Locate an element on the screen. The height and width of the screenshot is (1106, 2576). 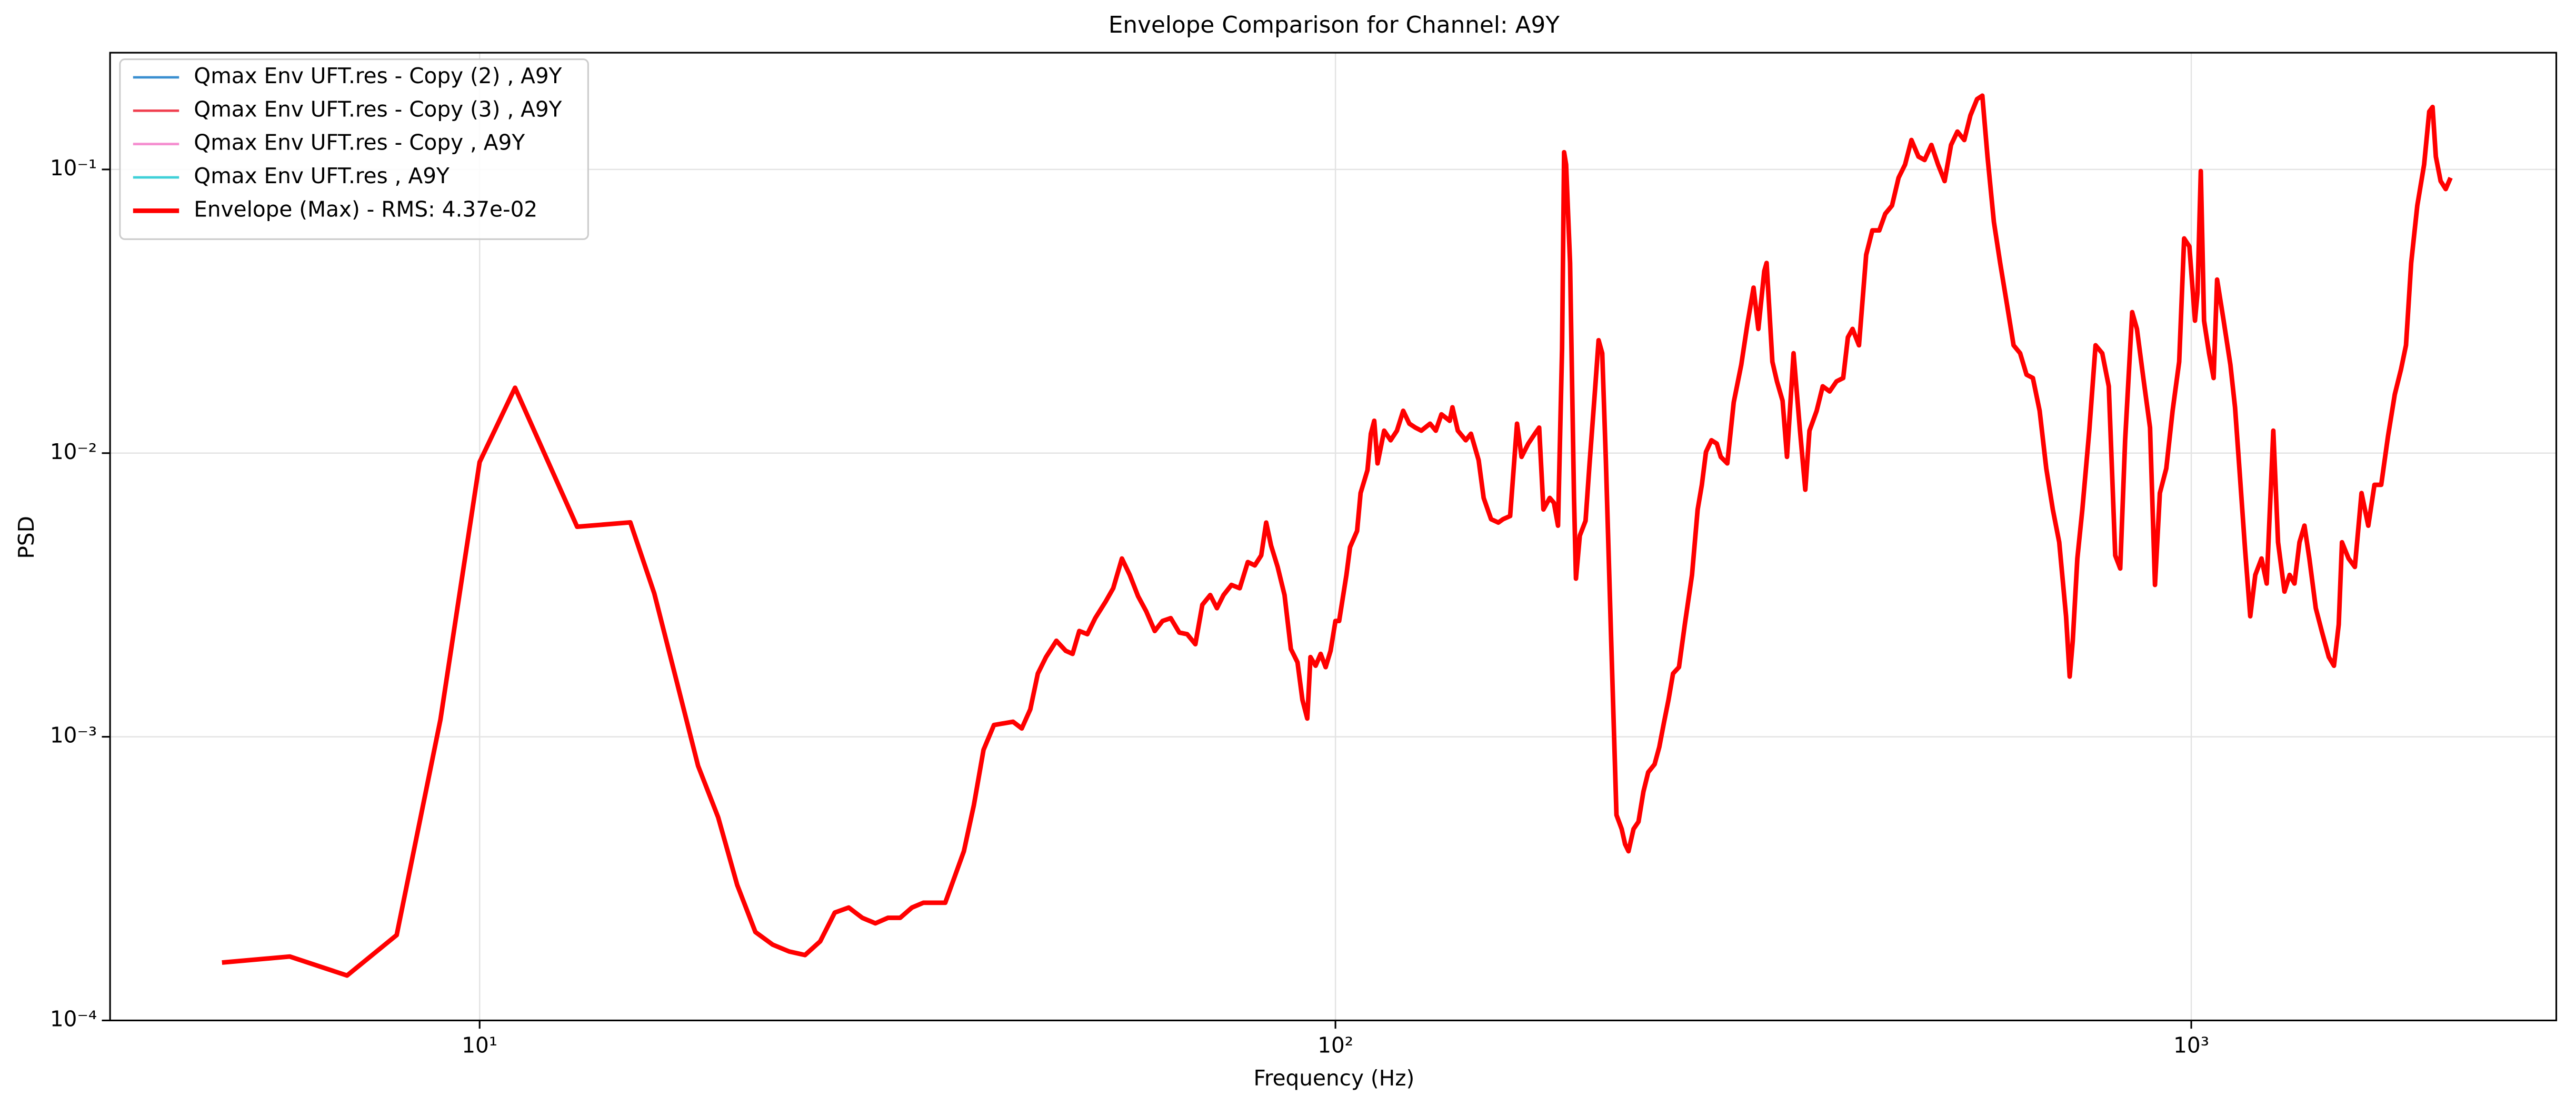
legend-label: Qmax Env UFT.res - Copy (2) , A9Y is located at coordinates (378, 75).